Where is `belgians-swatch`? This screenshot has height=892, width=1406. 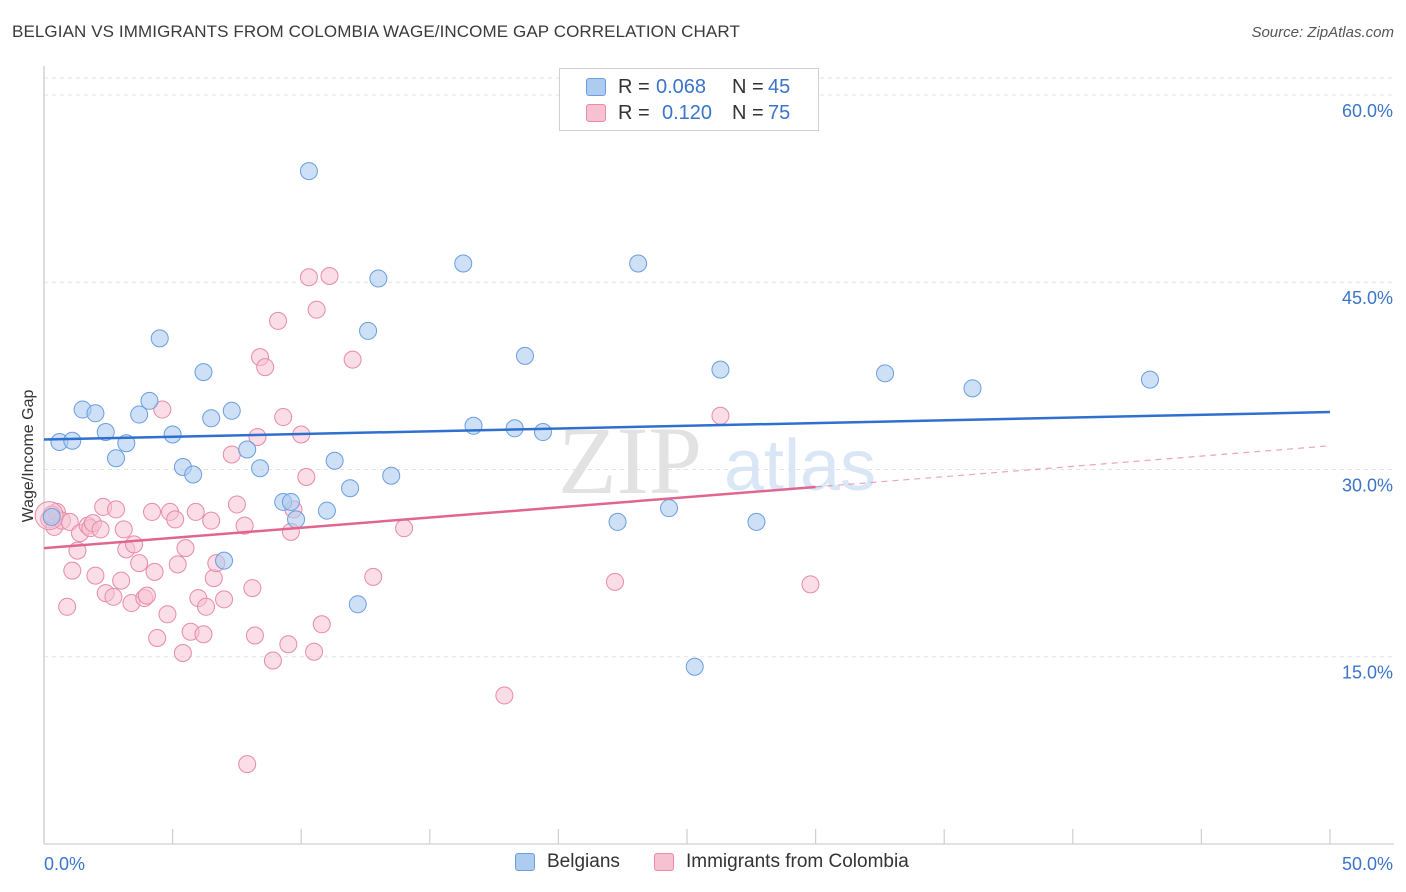 belgians-swatch is located at coordinates (596, 87).